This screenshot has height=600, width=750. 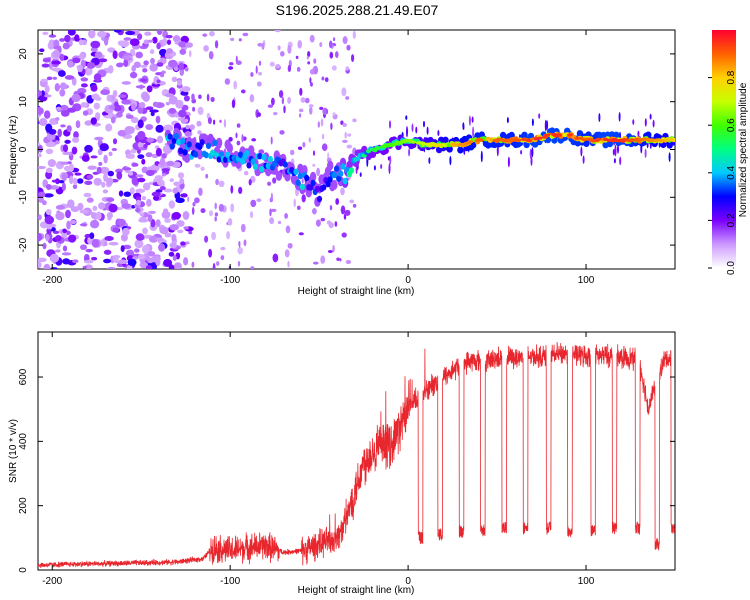 I want to click on y-tick-label: 400, so click(x=23, y=441).